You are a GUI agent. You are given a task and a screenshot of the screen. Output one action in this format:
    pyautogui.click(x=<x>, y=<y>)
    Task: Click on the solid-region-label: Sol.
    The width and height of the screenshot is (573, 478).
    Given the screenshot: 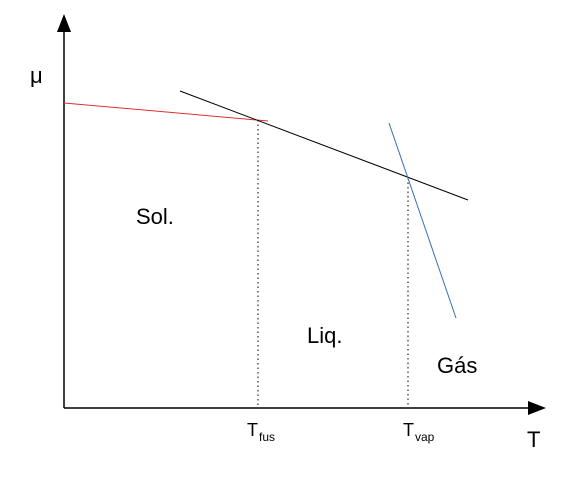 What is the action you would take?
    pyautogui.click(x=155, y=216)
    